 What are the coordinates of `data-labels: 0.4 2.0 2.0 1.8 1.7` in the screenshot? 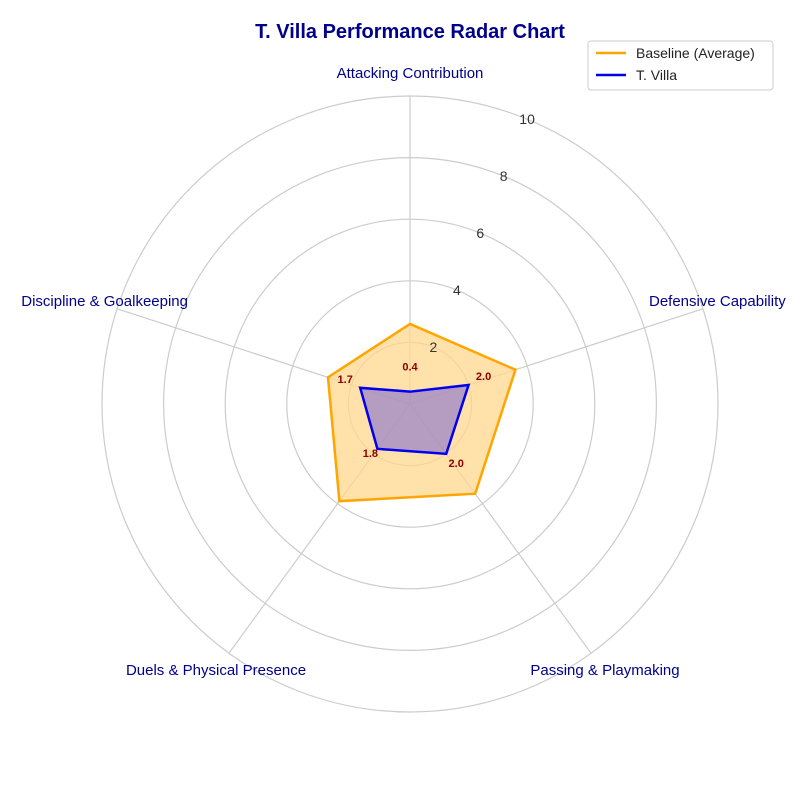 It's located at (415, 416).